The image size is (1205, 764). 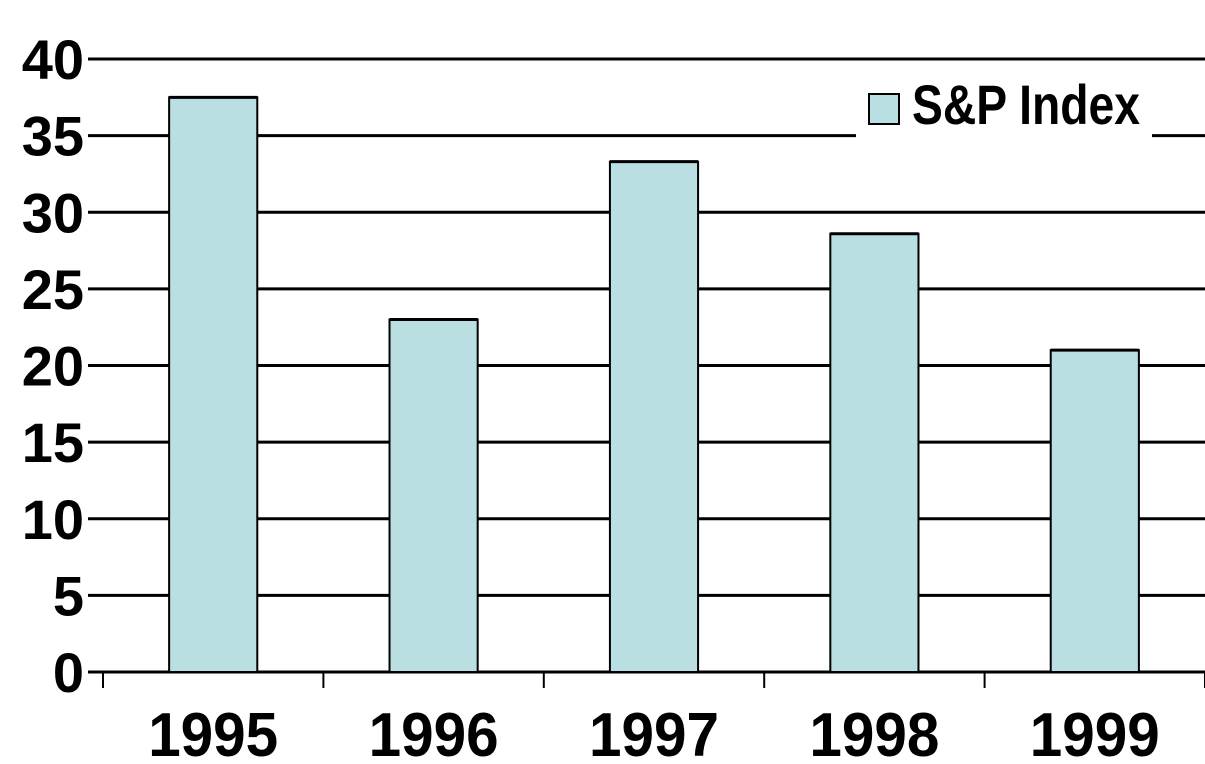 What do you see at coordinates (213, 384) in the screenshot?
I see `bar-1995` at bounding box center [213, 384].